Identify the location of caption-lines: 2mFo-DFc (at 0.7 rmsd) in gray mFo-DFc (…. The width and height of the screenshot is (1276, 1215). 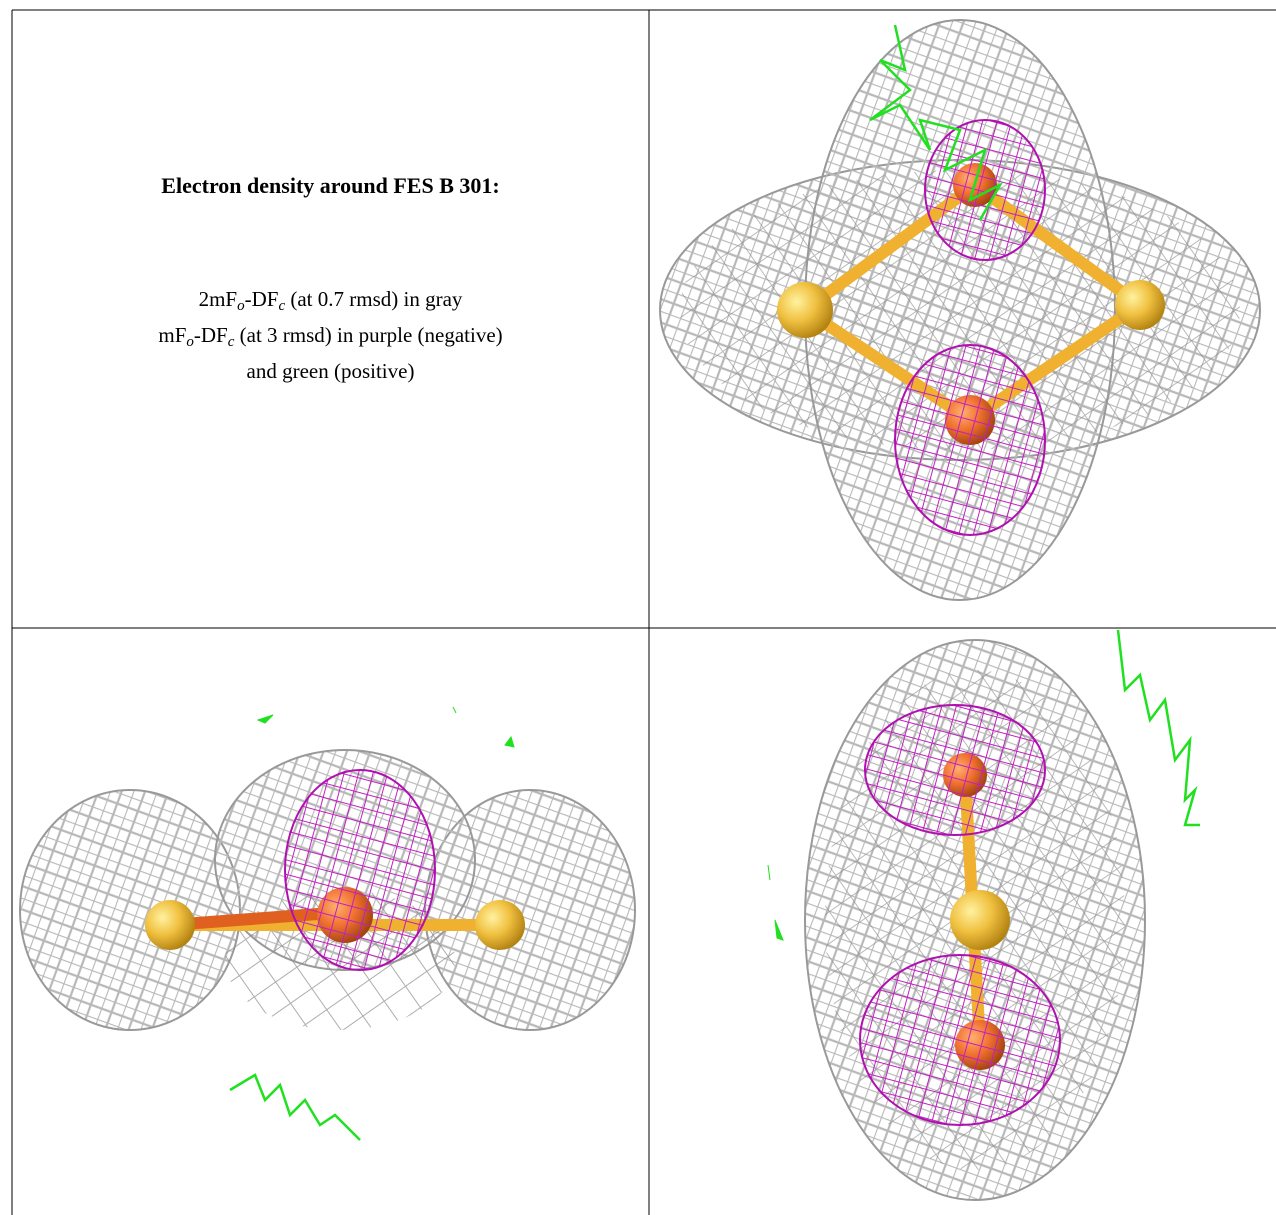
(330, 335).